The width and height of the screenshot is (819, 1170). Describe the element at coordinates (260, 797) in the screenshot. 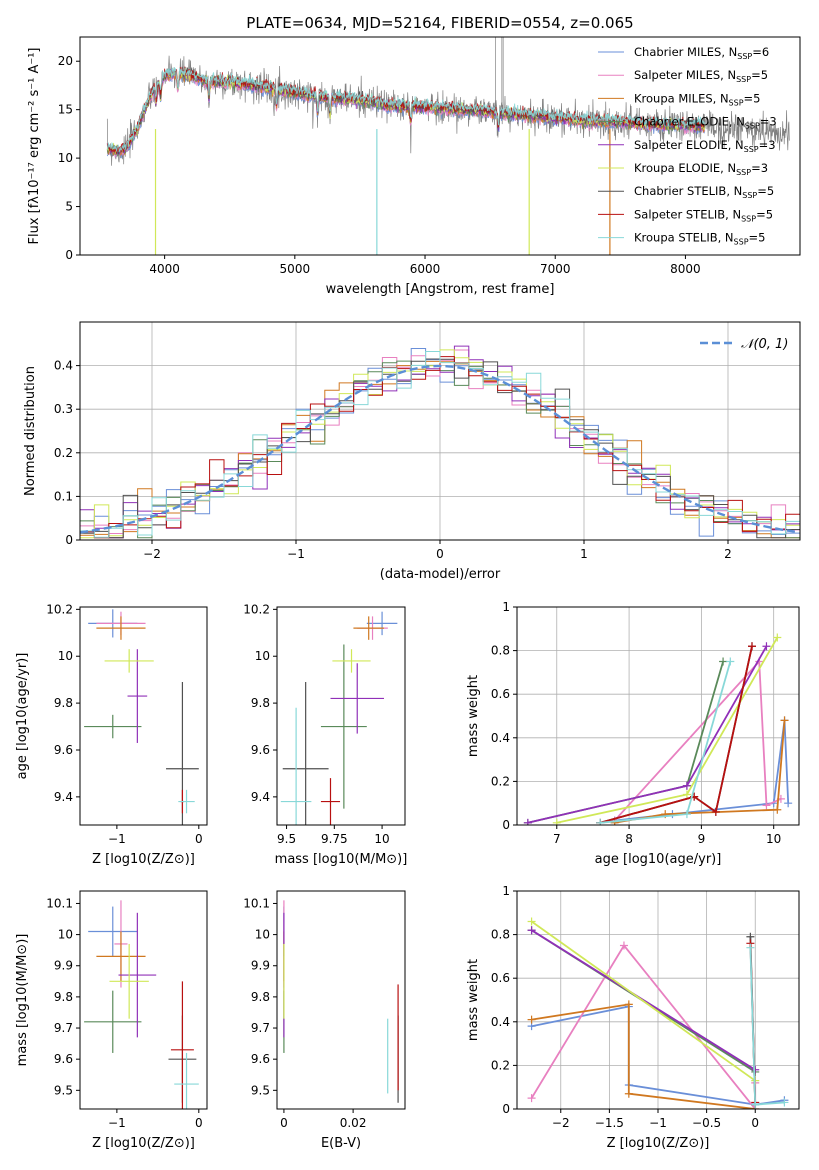

I see `y-tick-label: 9.4` at that location.